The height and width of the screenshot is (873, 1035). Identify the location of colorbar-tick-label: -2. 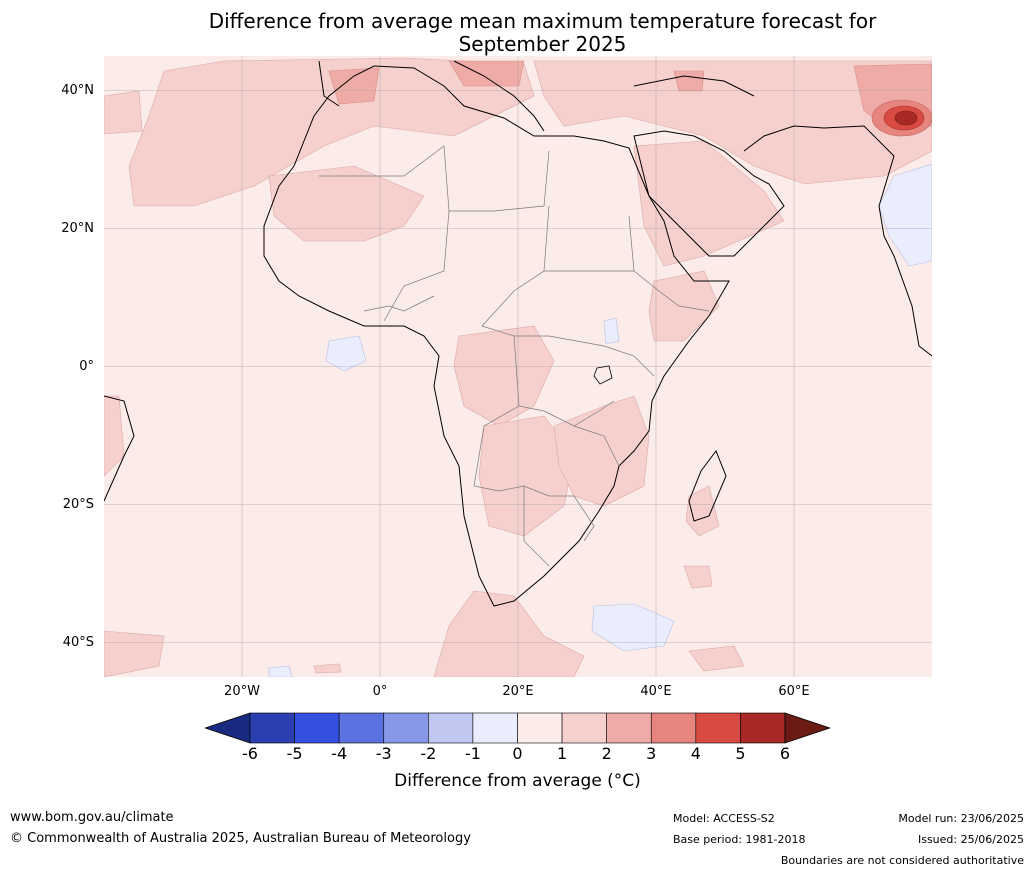
(428, 753).